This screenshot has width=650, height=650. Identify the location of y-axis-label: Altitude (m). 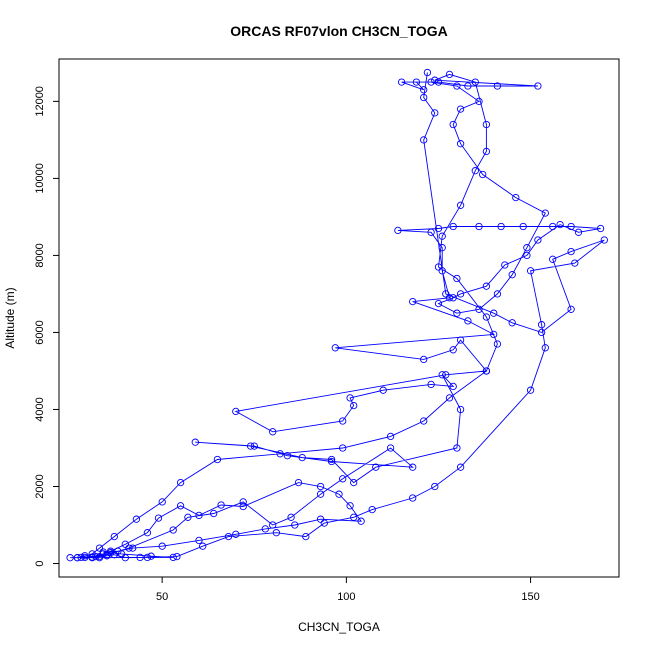
(10, 317).